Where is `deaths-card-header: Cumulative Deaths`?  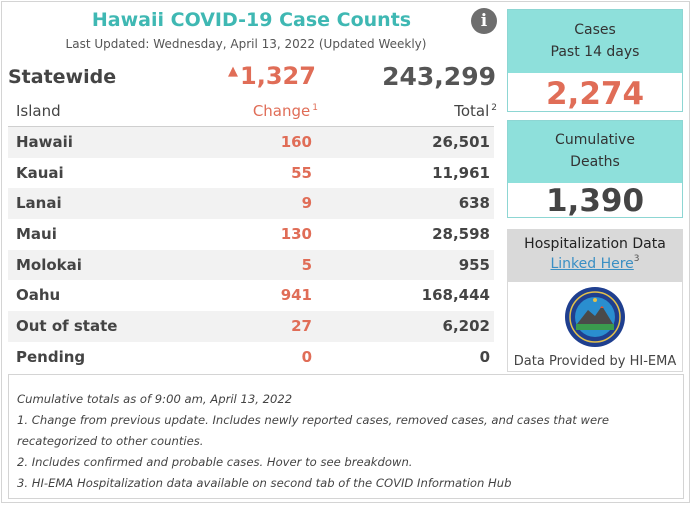 deaths-card-header: Cumulative Deaths is located at coordinates (595, 152).